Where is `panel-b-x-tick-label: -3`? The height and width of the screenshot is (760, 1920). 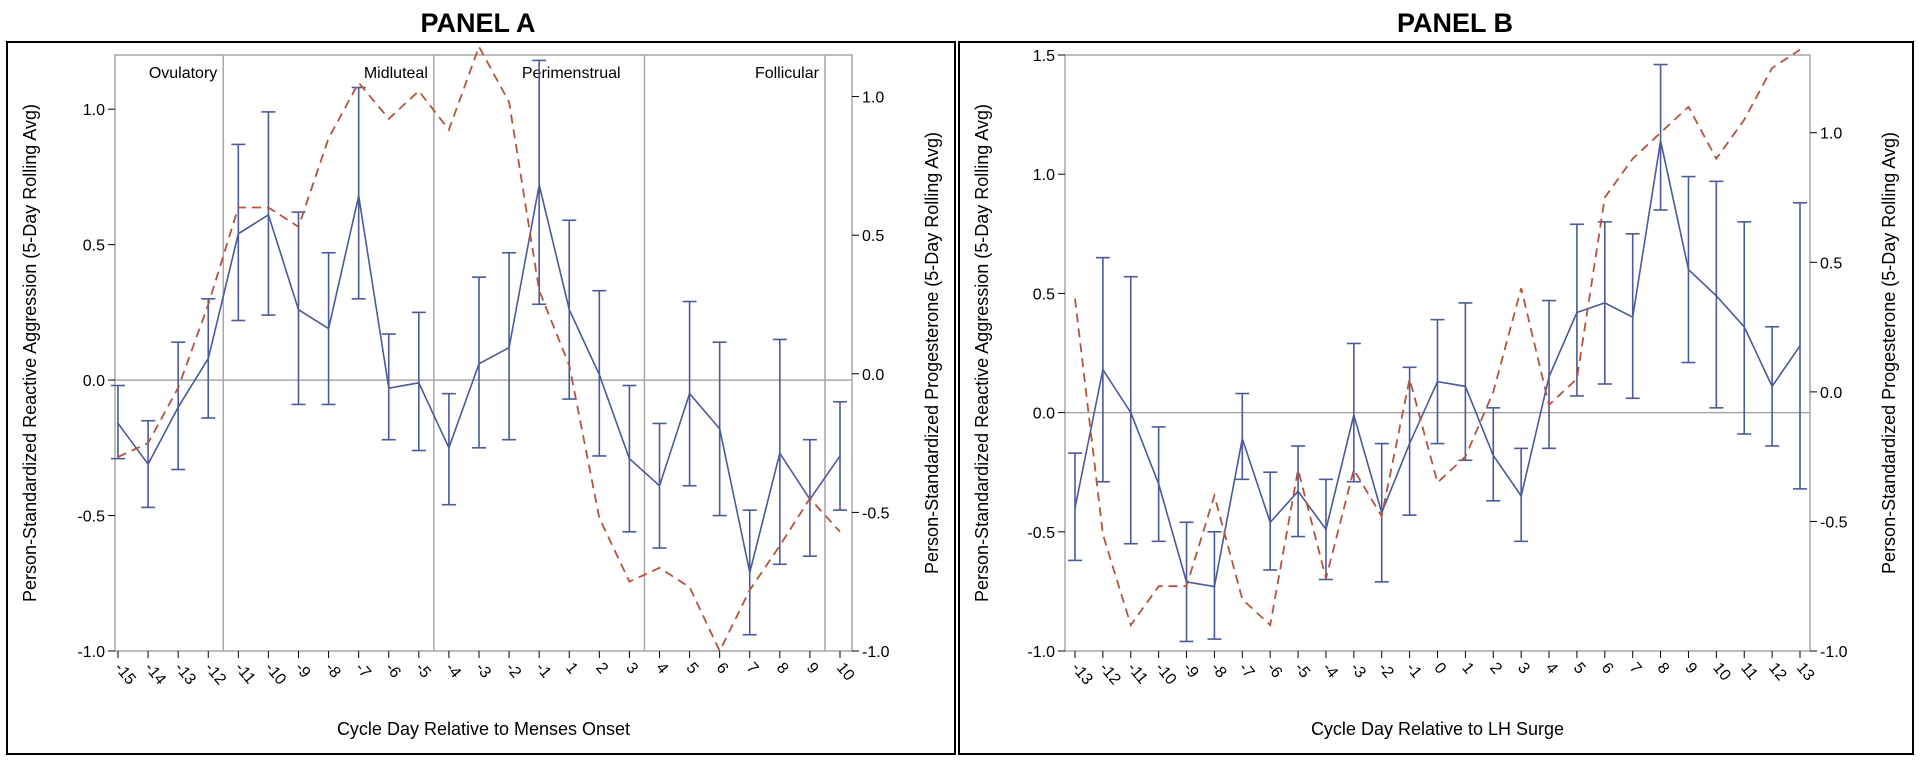 panel-b-x-tick-label: -3 is located at coordinates (1358, 671).